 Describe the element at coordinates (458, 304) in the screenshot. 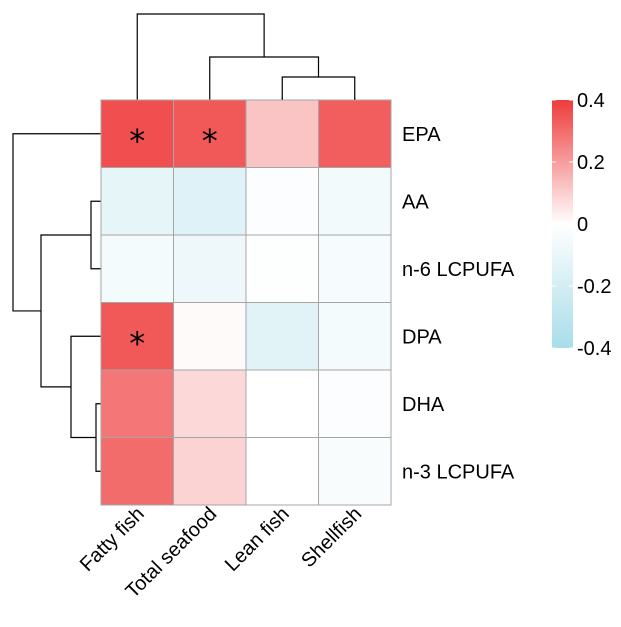

I see `row-labels: EPA AA n-6 LCPUFA DPA DHA n-3 LCPUFA` at that location.